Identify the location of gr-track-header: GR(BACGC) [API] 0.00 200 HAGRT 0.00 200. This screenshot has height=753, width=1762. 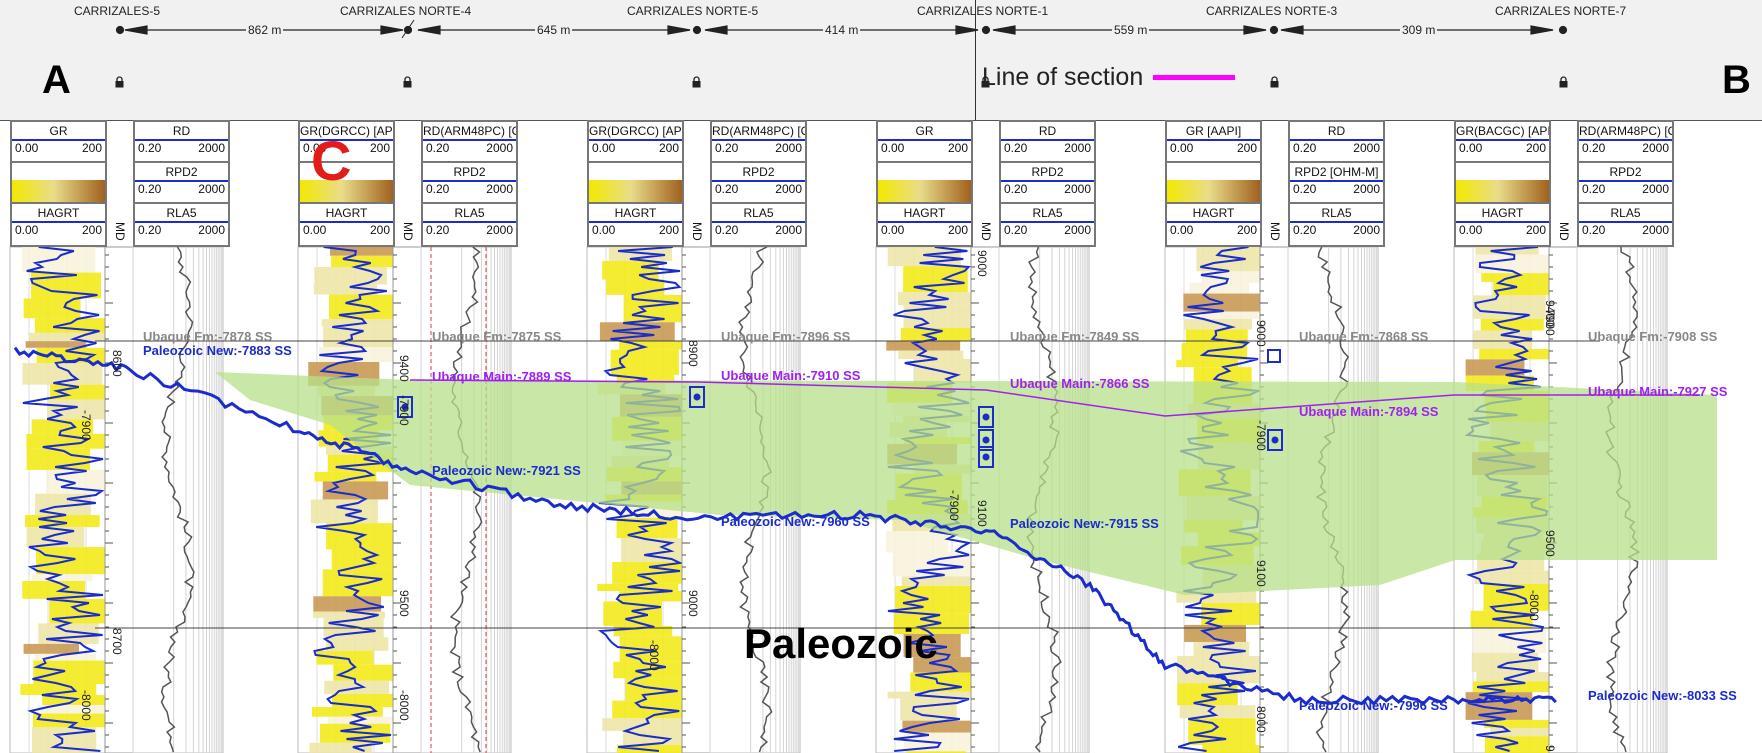
(1502, 183).